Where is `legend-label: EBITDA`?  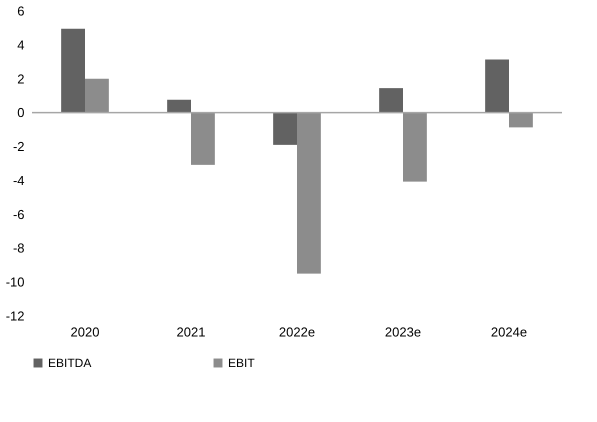 legend-label: EBITDA is located at coordinates (70, 363).